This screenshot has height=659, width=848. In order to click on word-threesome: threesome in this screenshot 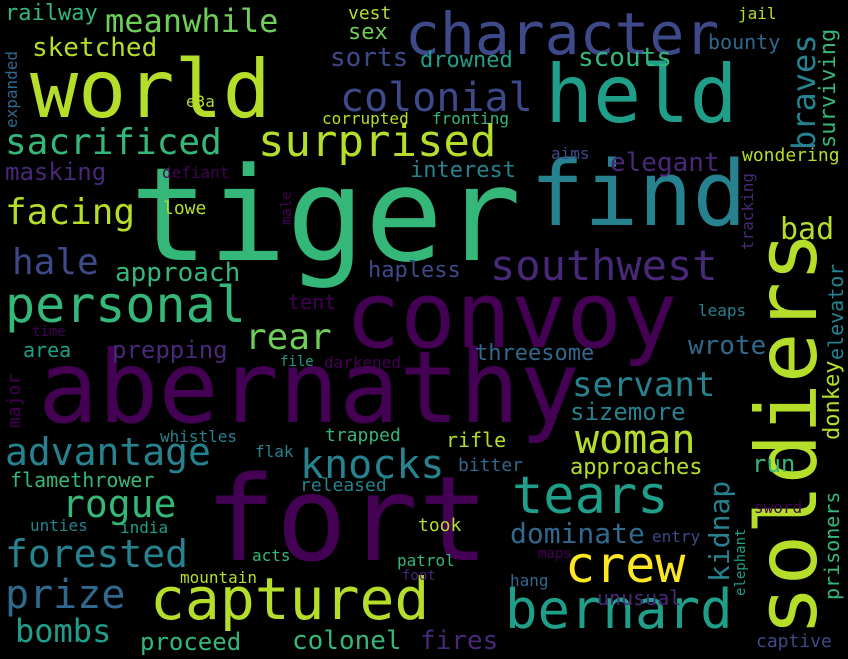, I will do `click(535, 353)`.